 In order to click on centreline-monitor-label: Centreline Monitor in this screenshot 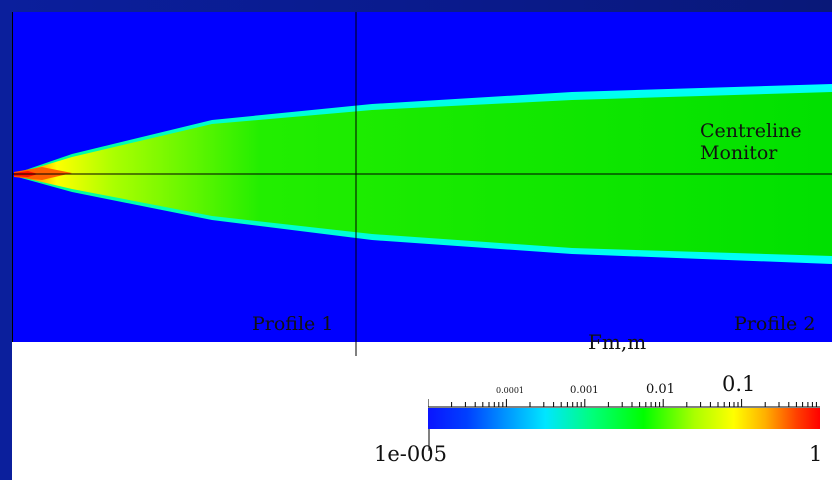, I will do `click(751, 142)`.